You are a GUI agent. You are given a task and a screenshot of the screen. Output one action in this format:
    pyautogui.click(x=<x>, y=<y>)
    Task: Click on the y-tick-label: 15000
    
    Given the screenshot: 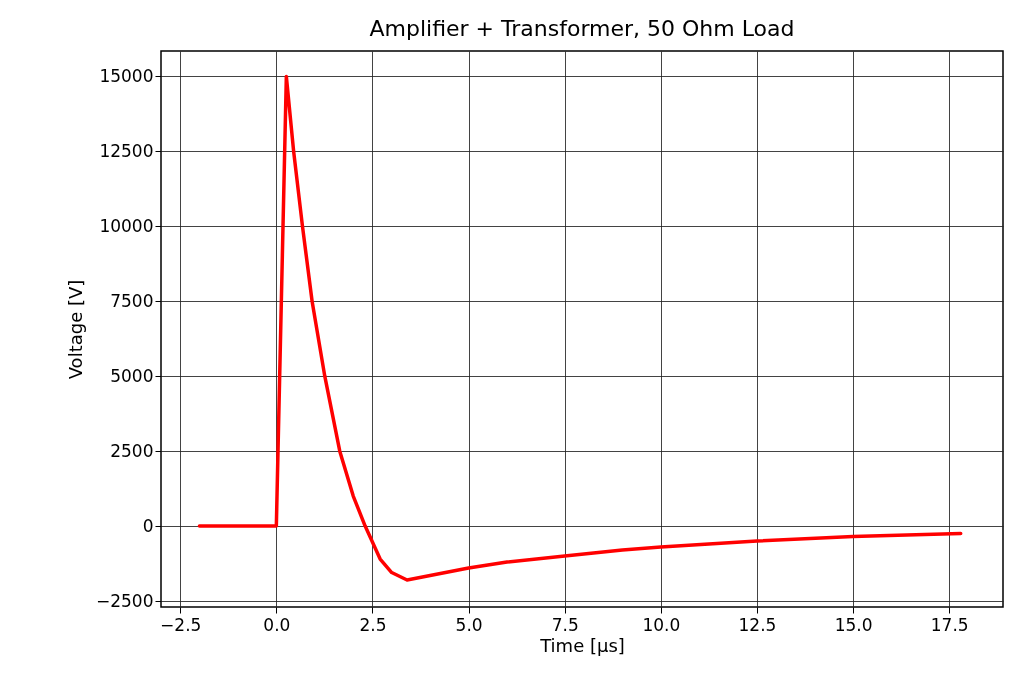 What is the action you would take?
    pyautogui.click(x=126, y=75)
    